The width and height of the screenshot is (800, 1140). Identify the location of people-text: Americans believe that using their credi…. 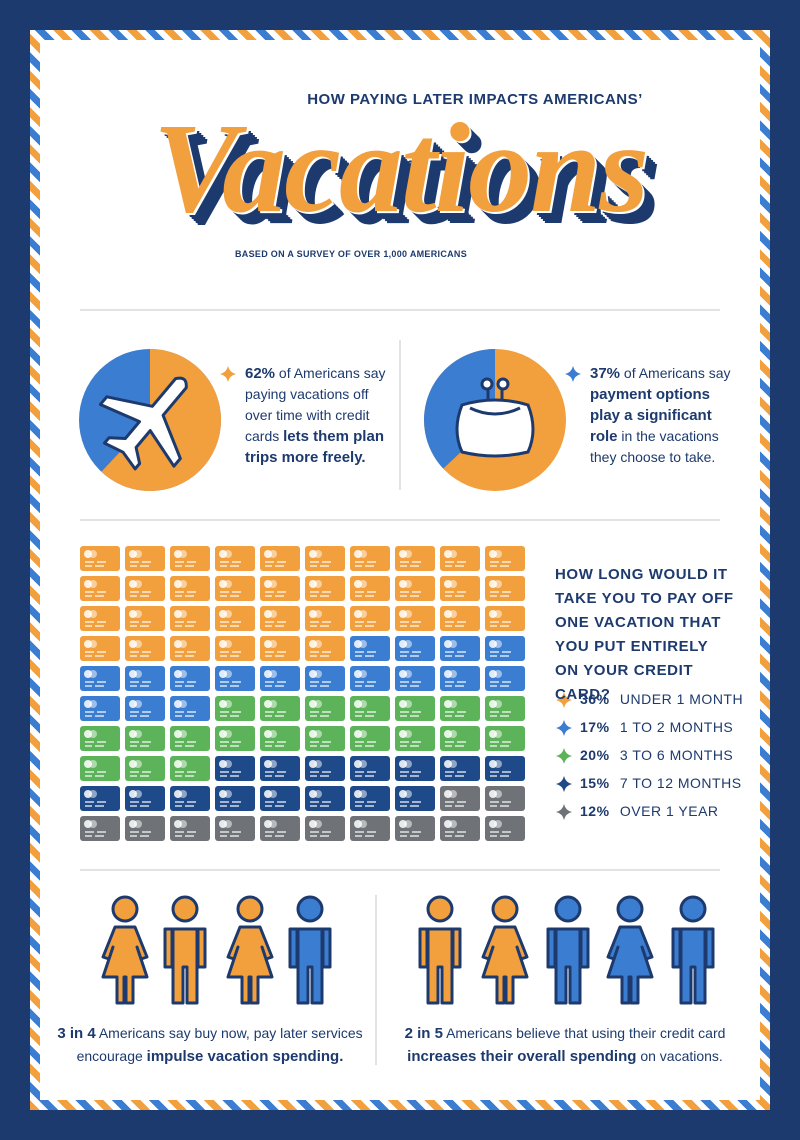
(586, 1033).